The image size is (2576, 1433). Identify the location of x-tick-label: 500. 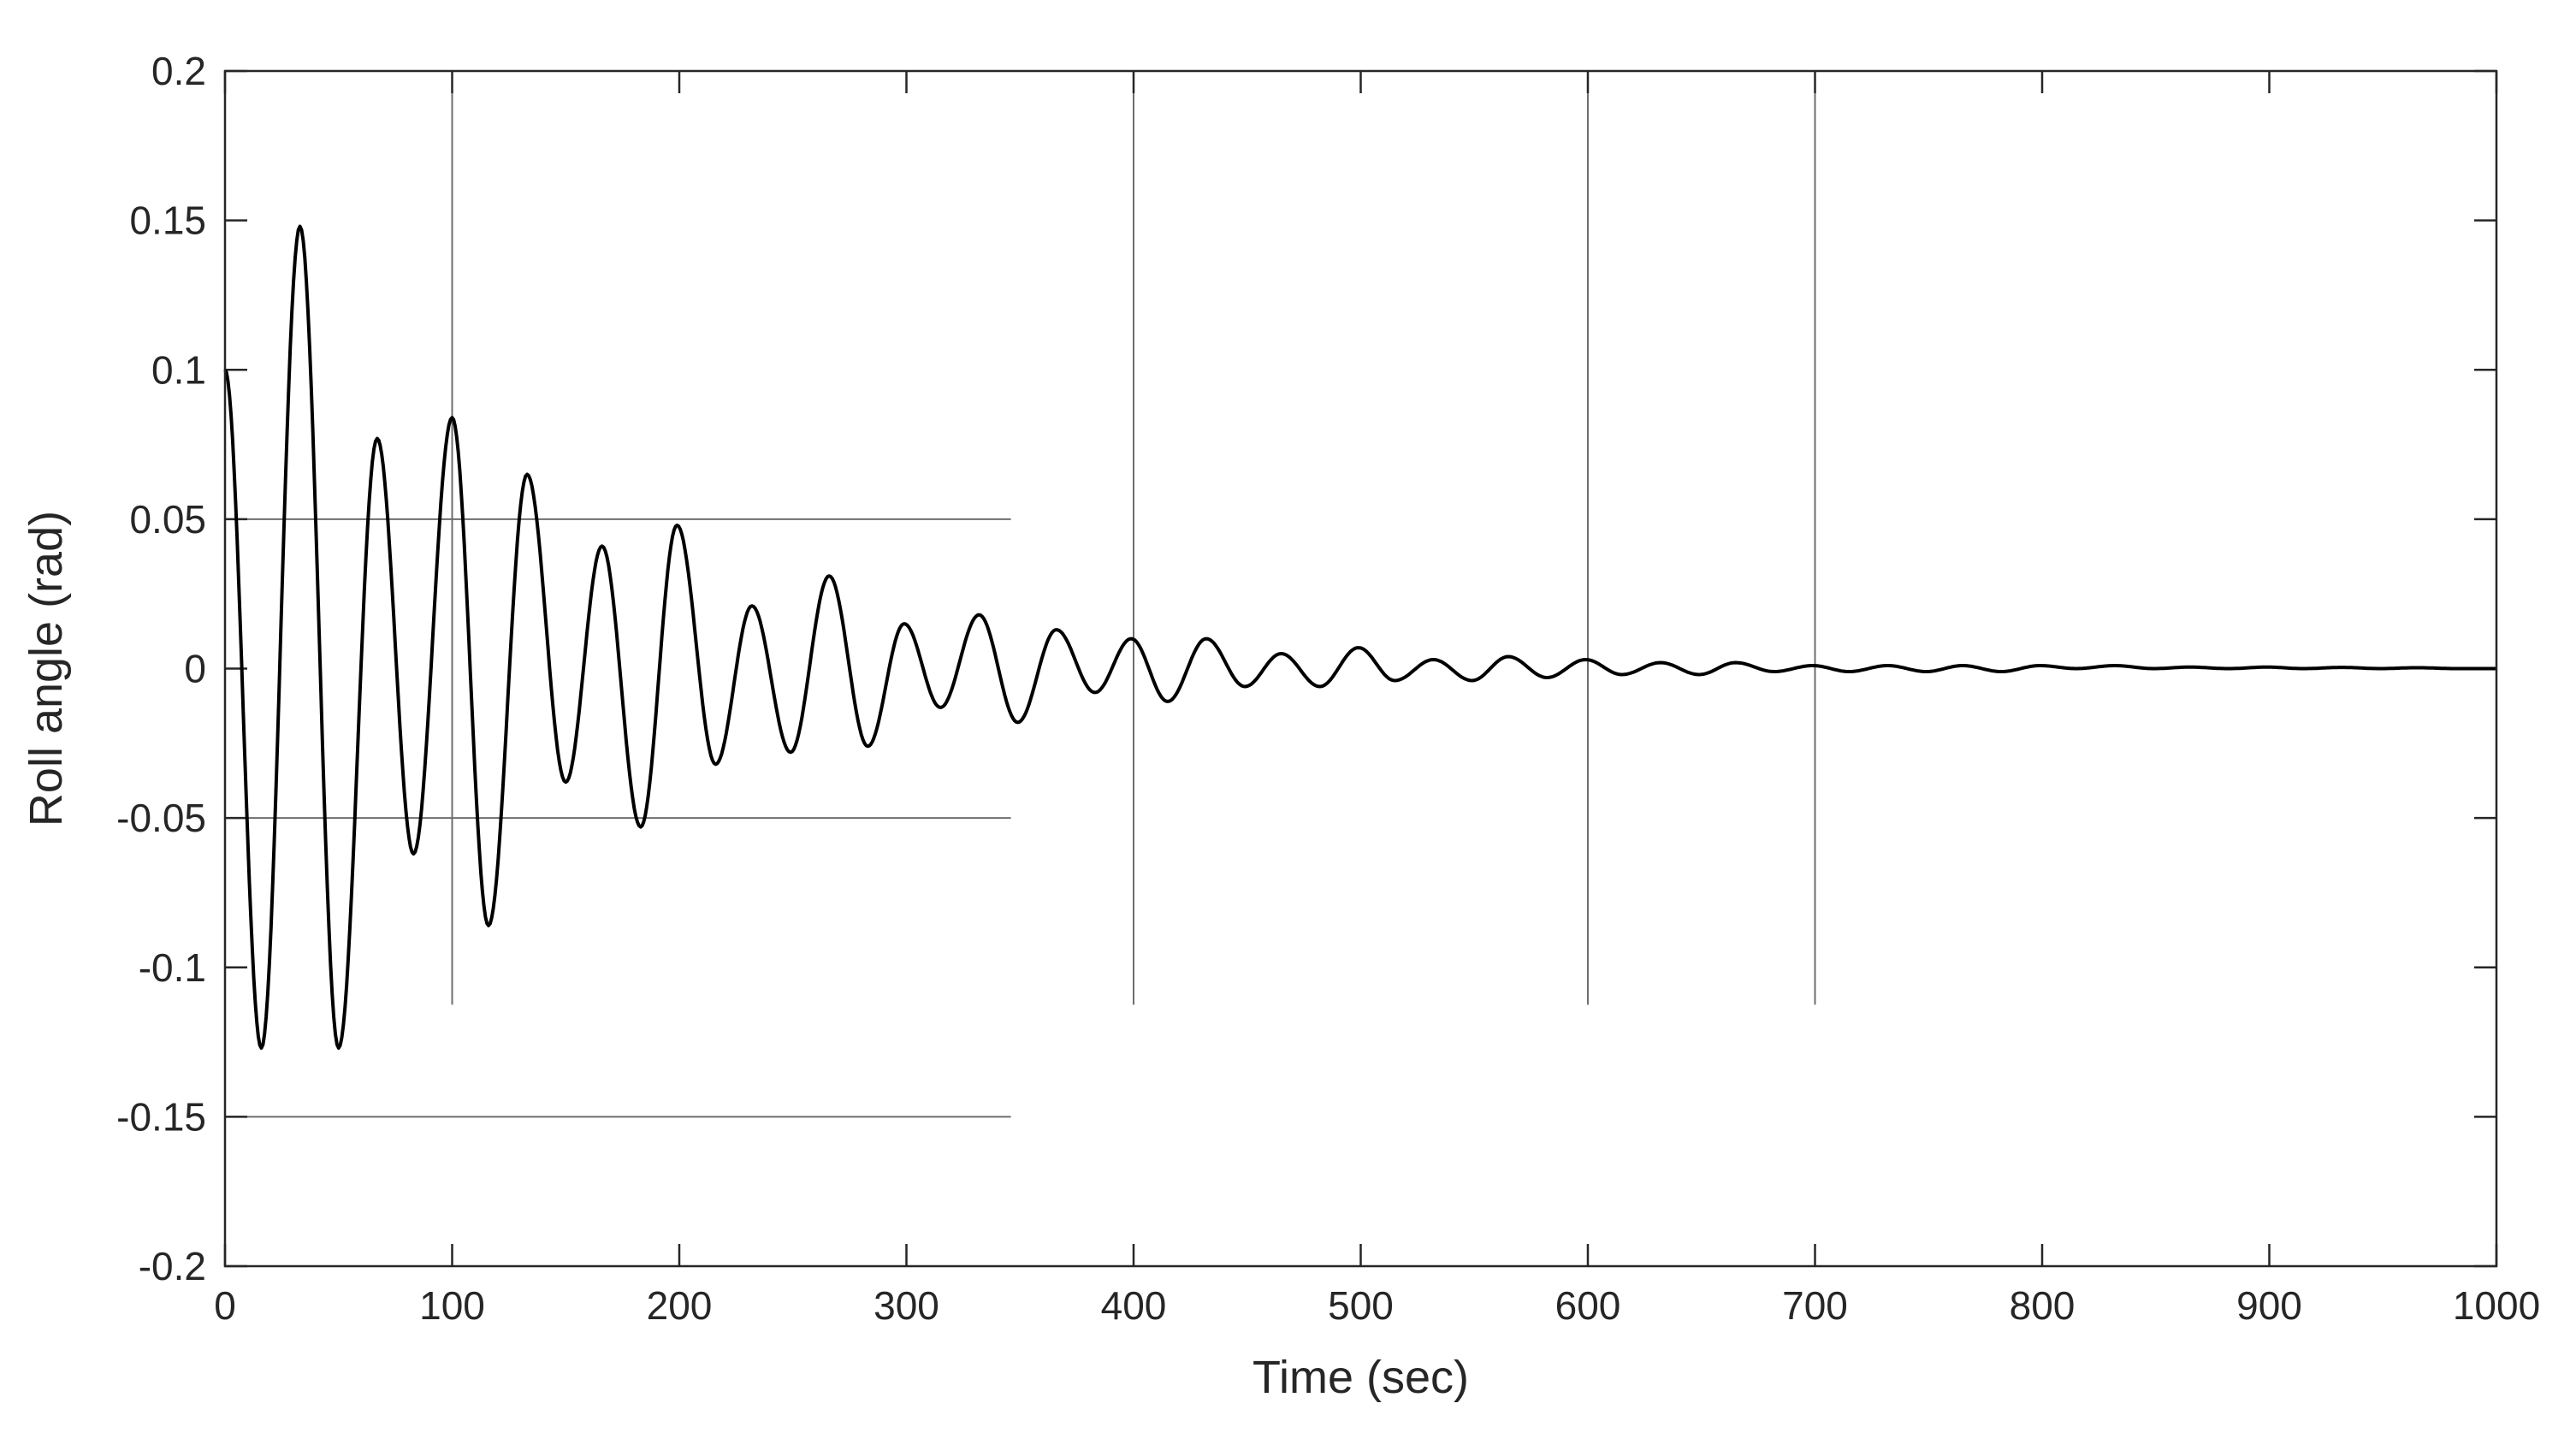
(1361, 1305).